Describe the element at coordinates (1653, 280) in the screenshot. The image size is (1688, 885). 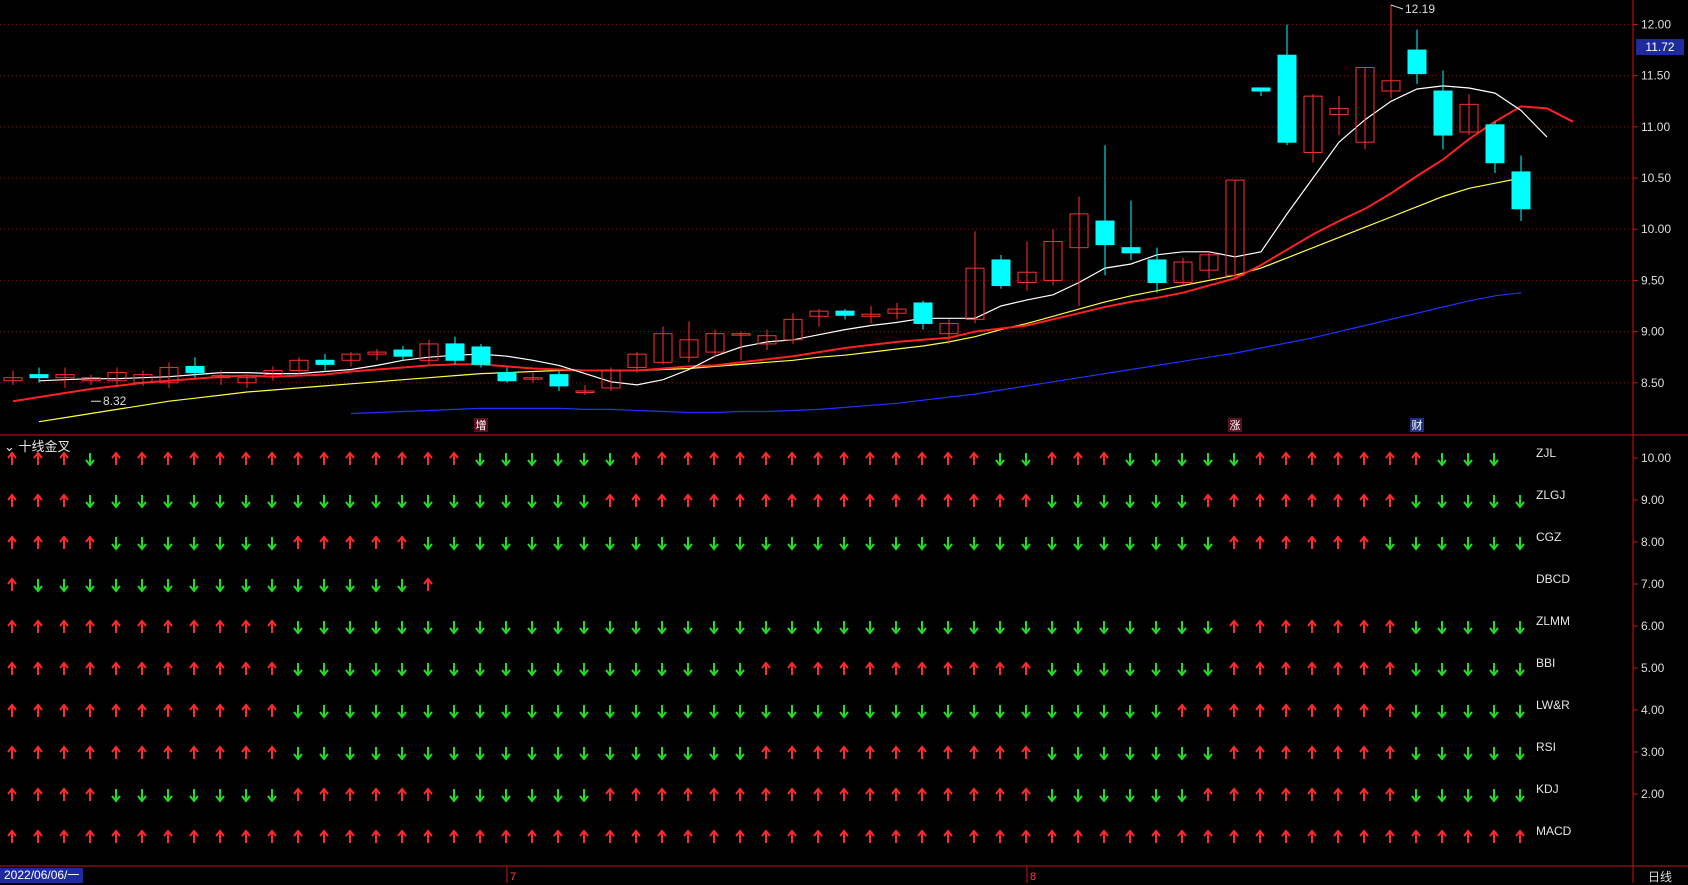
I see `price-tick-label: 9.50` at that location.